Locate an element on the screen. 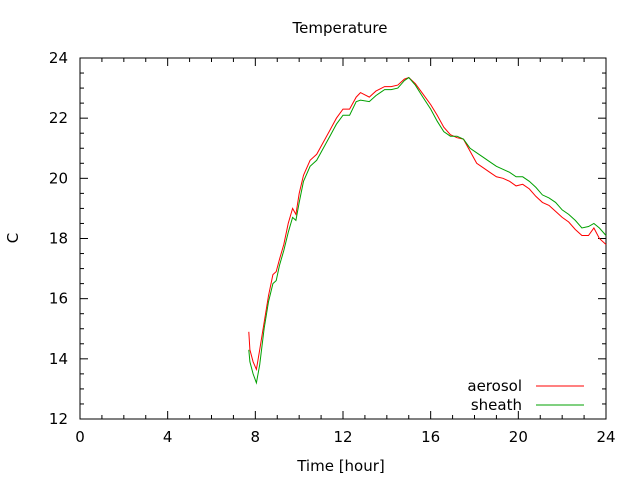 This screenshot has height=480, width=640. y-tick-label: 24 is located at coordinates (58, 58).